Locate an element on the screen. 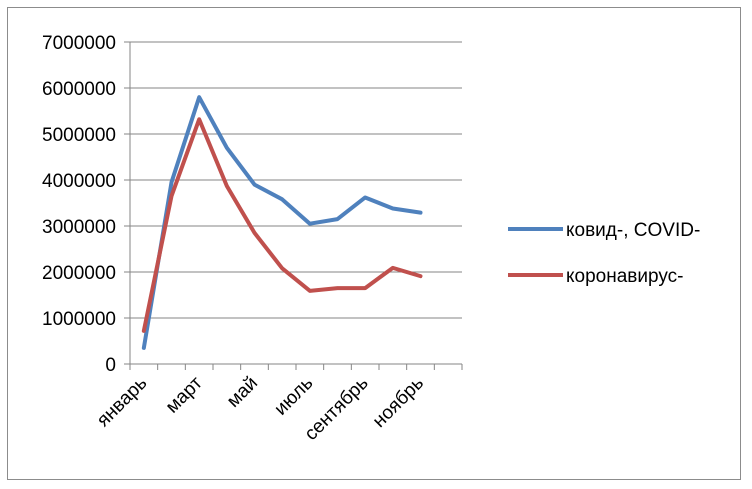  x-tick-label: март is located at coordinates (184, 394).